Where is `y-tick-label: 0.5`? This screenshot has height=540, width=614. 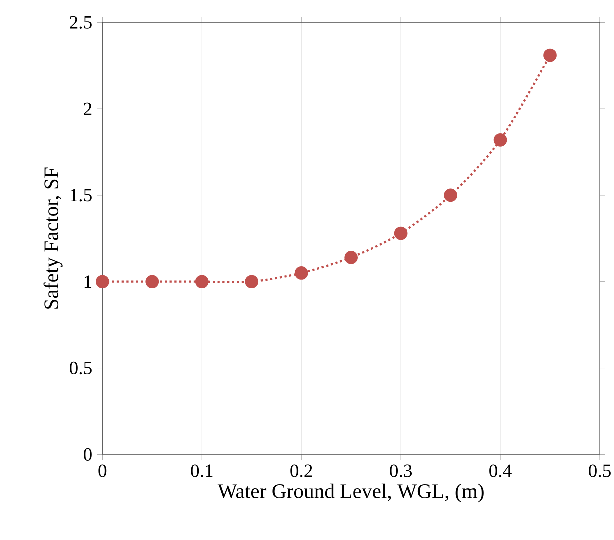 y-tick-label: 0.5 is located at coordinates (81, 368).